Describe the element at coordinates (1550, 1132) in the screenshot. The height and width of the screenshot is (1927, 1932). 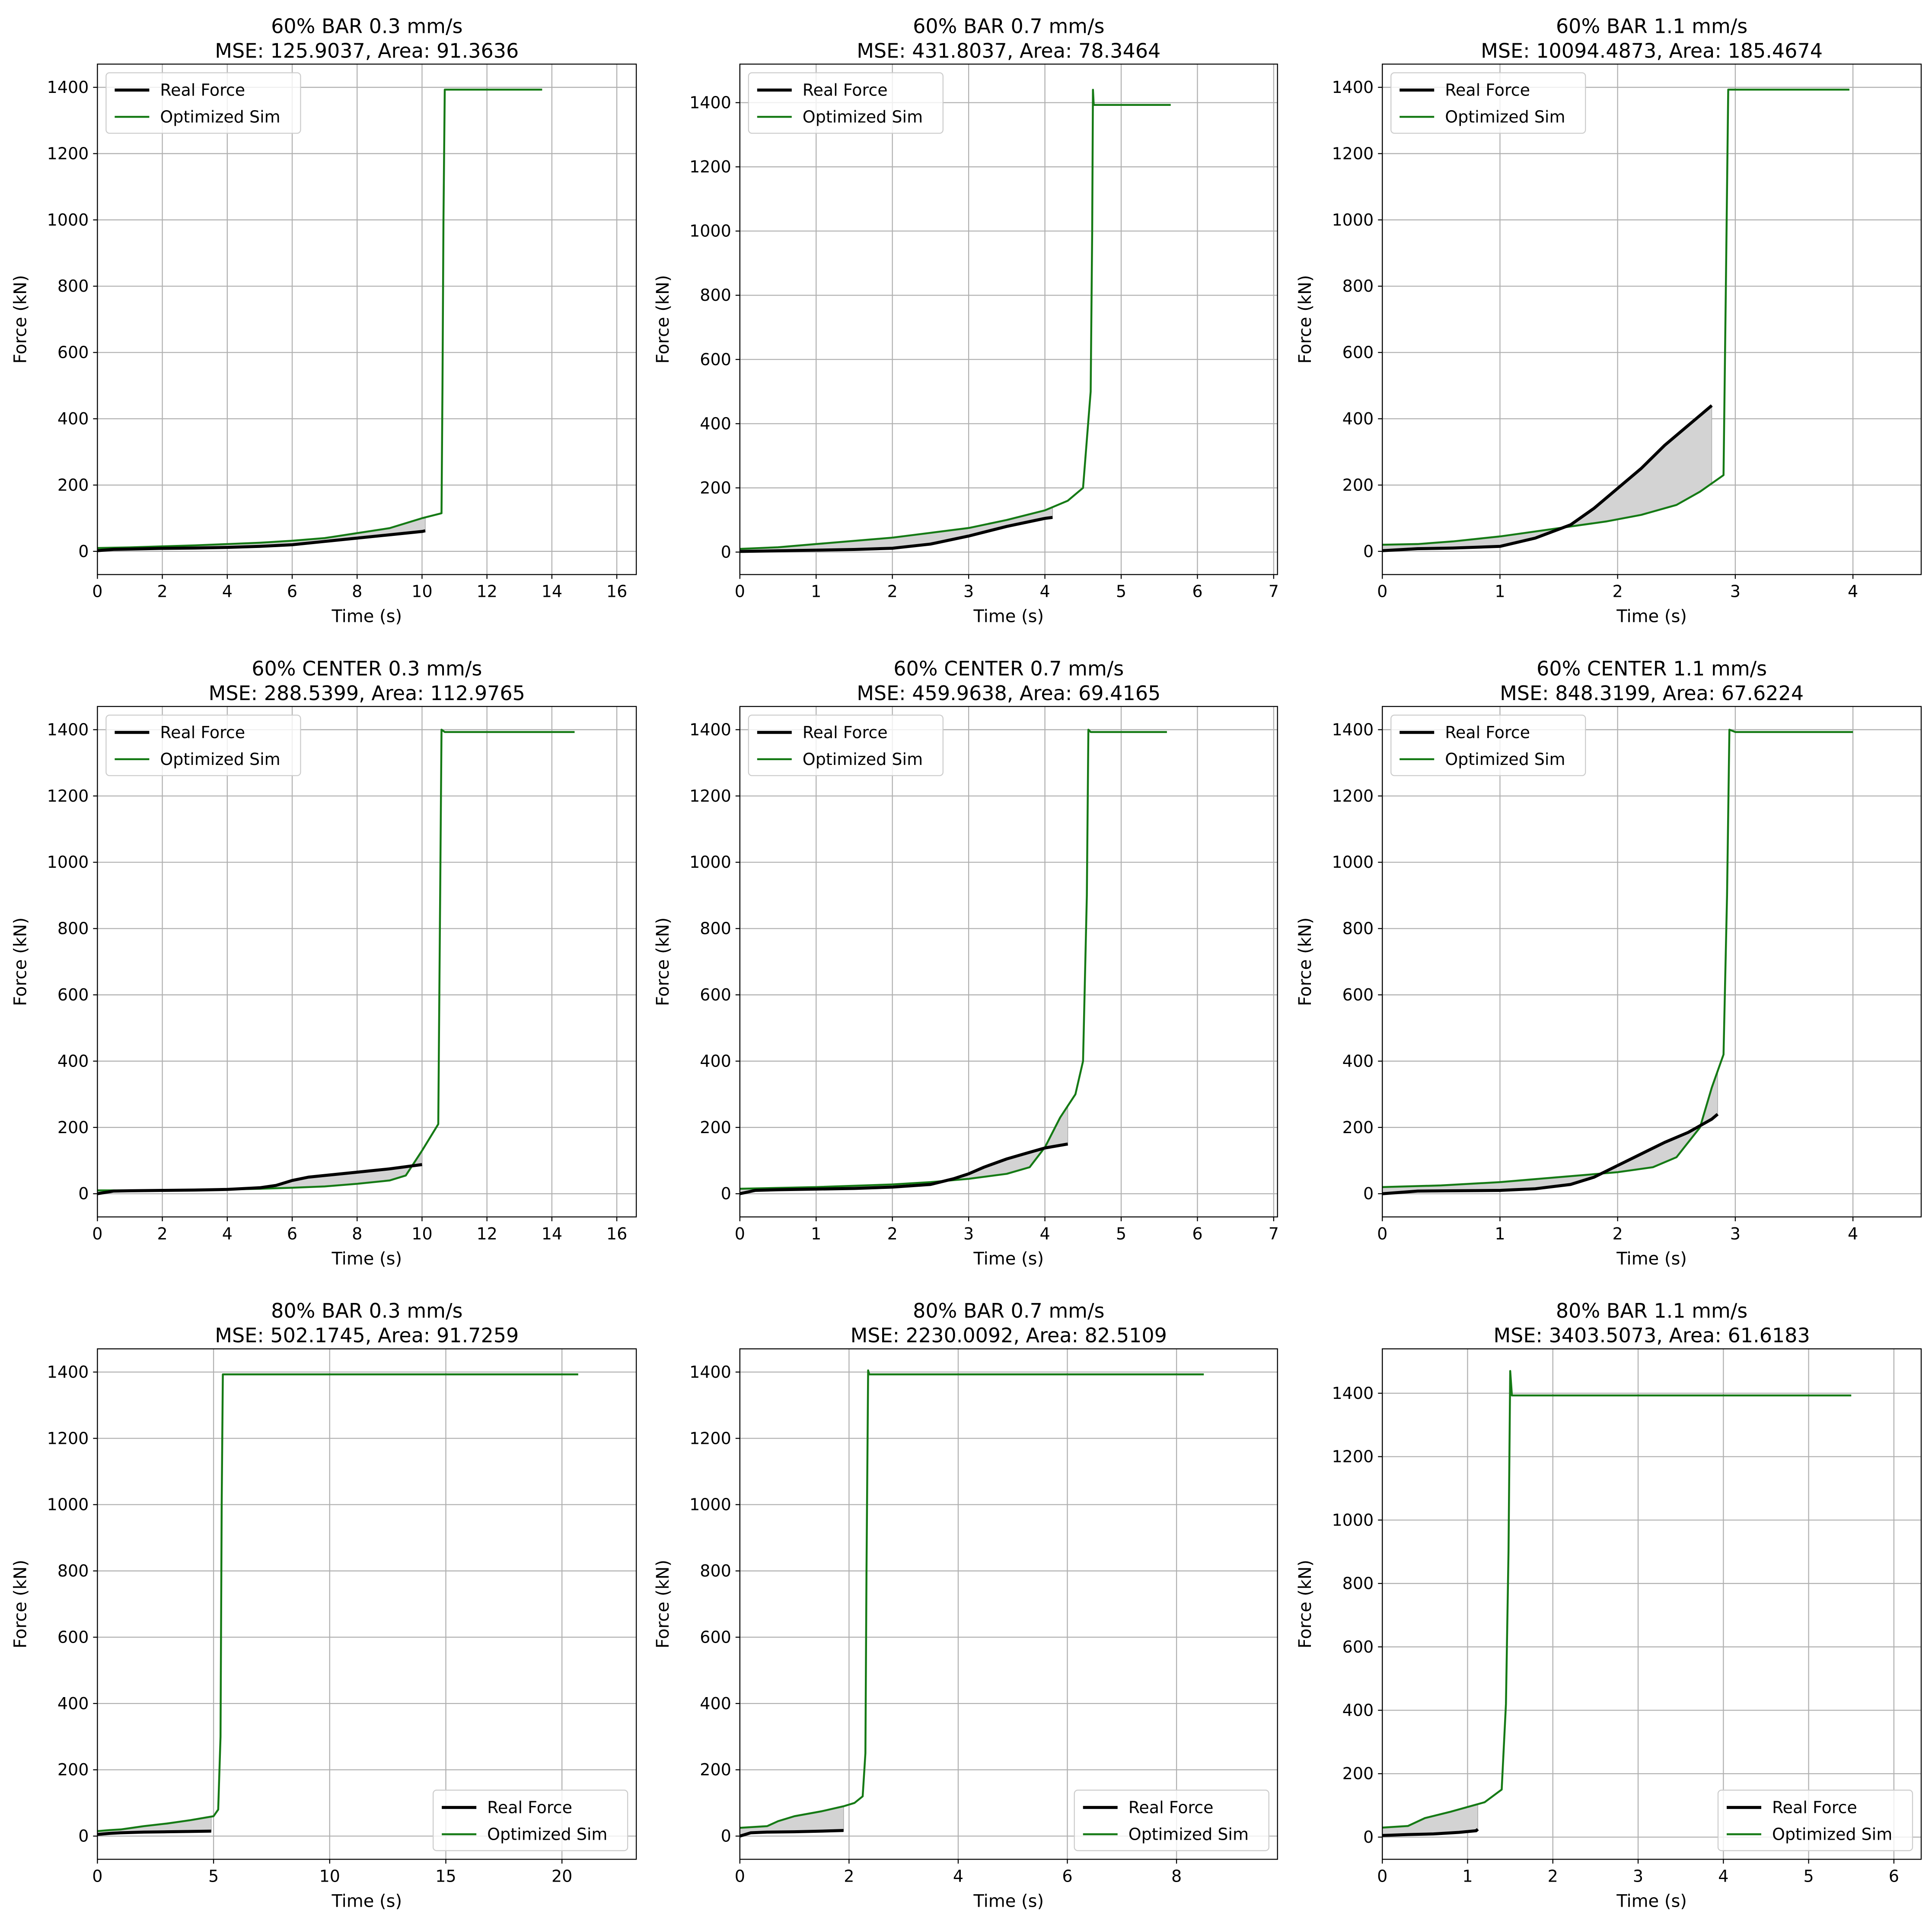
I see `difference-area` at that location.